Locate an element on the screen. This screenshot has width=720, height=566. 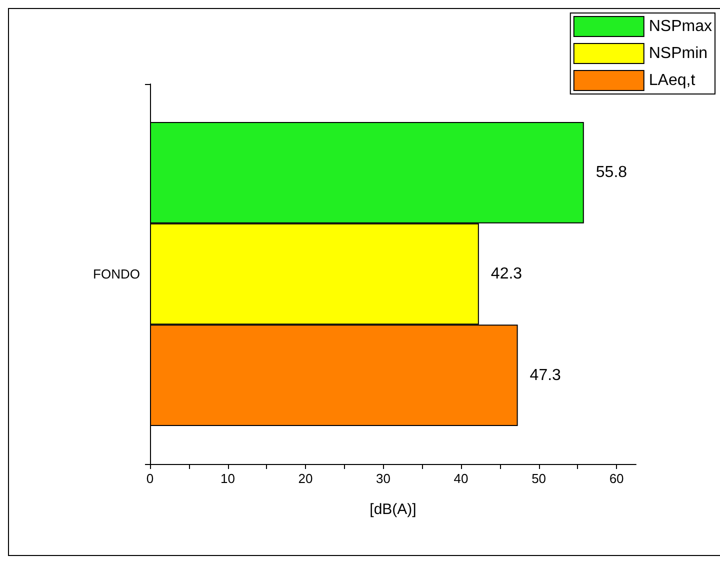
legend-label: NSPmax is located at coordinates (680, 26).